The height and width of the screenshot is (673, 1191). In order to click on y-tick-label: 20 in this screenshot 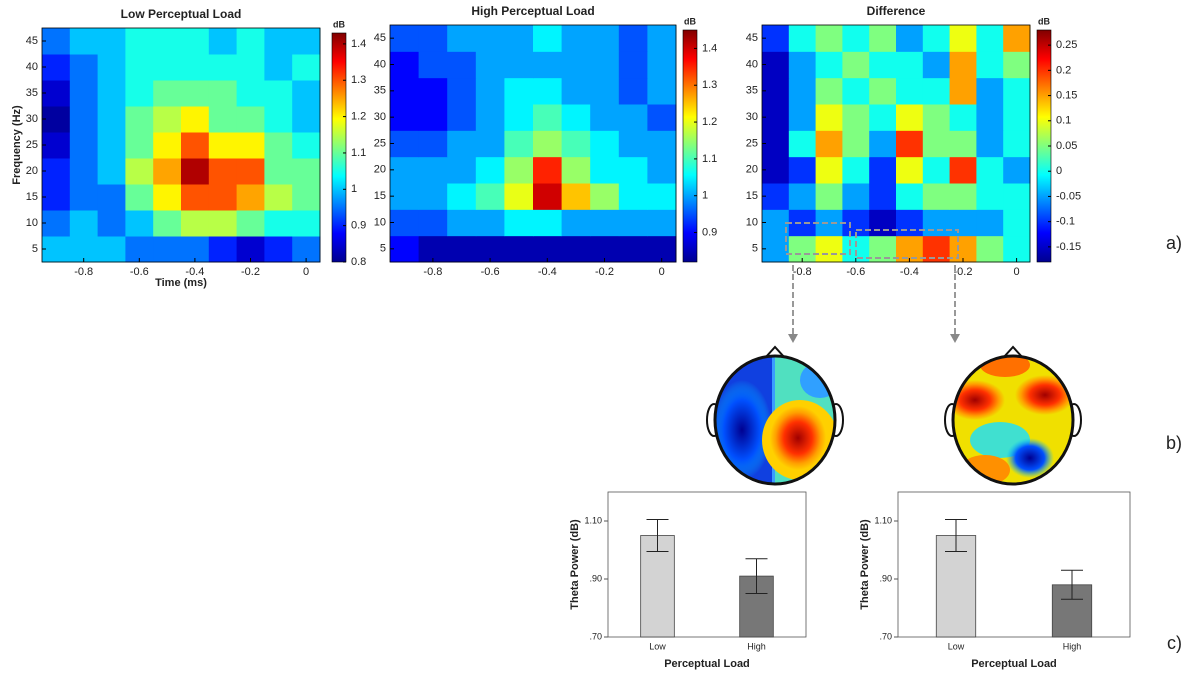, I will do `click(752, 170)`.